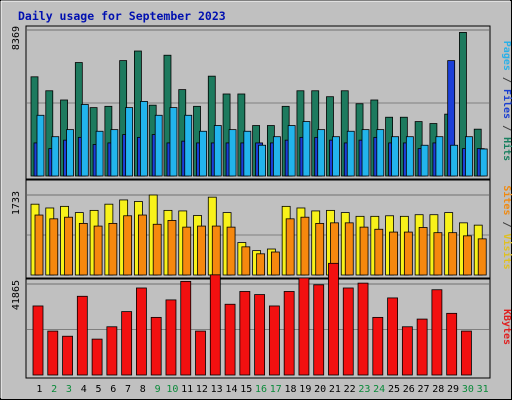  I want to click on chart-title: Daily usage for September 2023, so click(122, 16).